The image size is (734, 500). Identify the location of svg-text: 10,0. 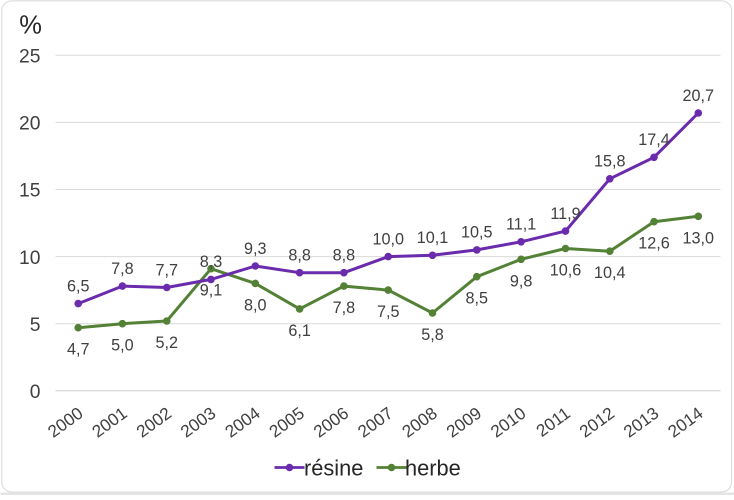
(388, 239).